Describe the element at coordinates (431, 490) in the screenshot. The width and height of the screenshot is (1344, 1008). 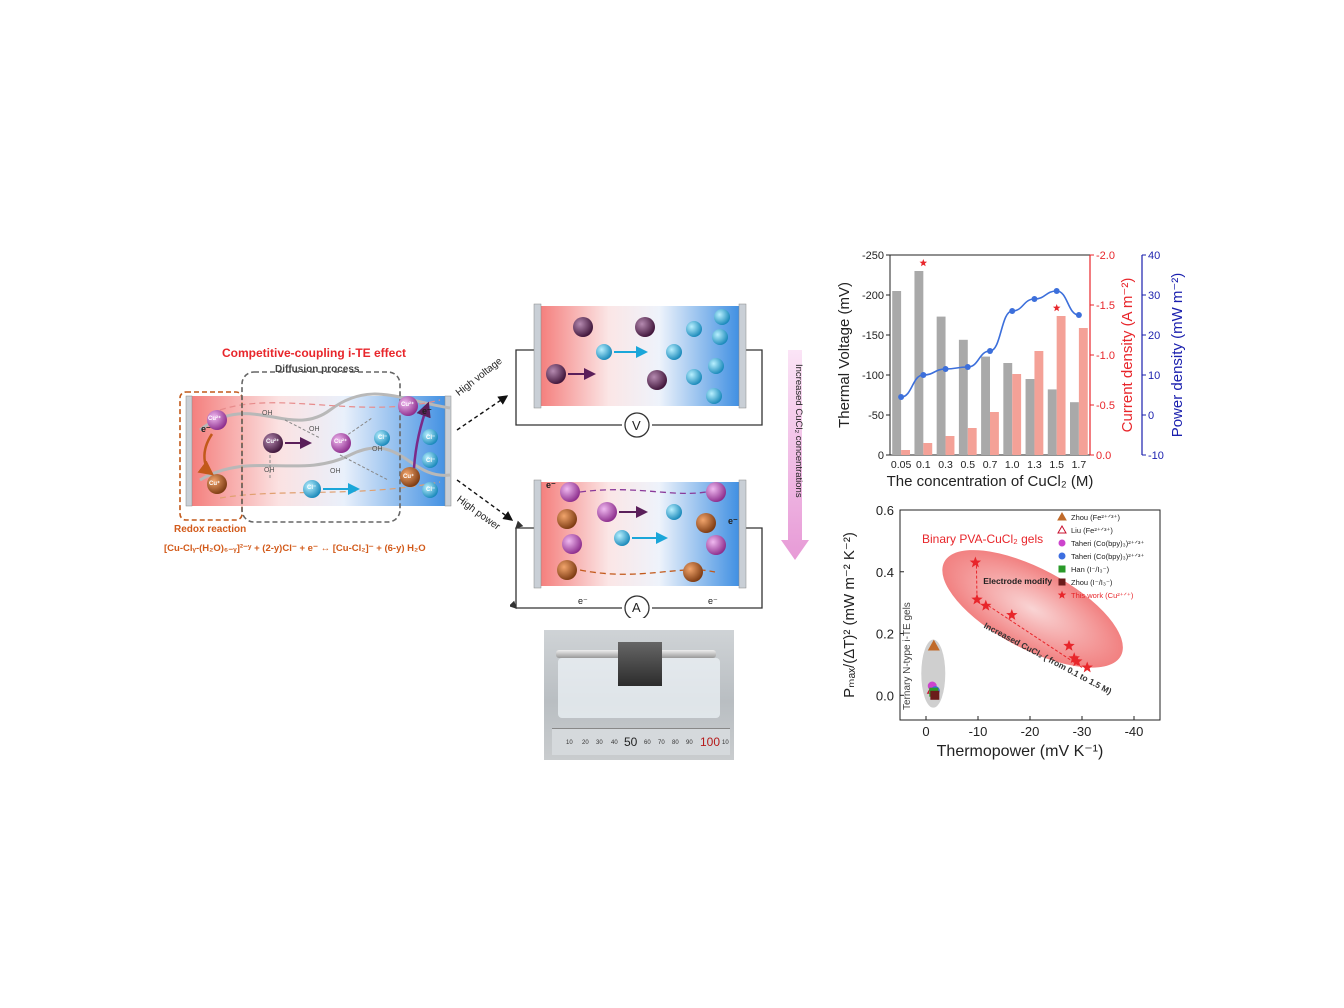
I see `ion-label: Cl⁻` at that location.